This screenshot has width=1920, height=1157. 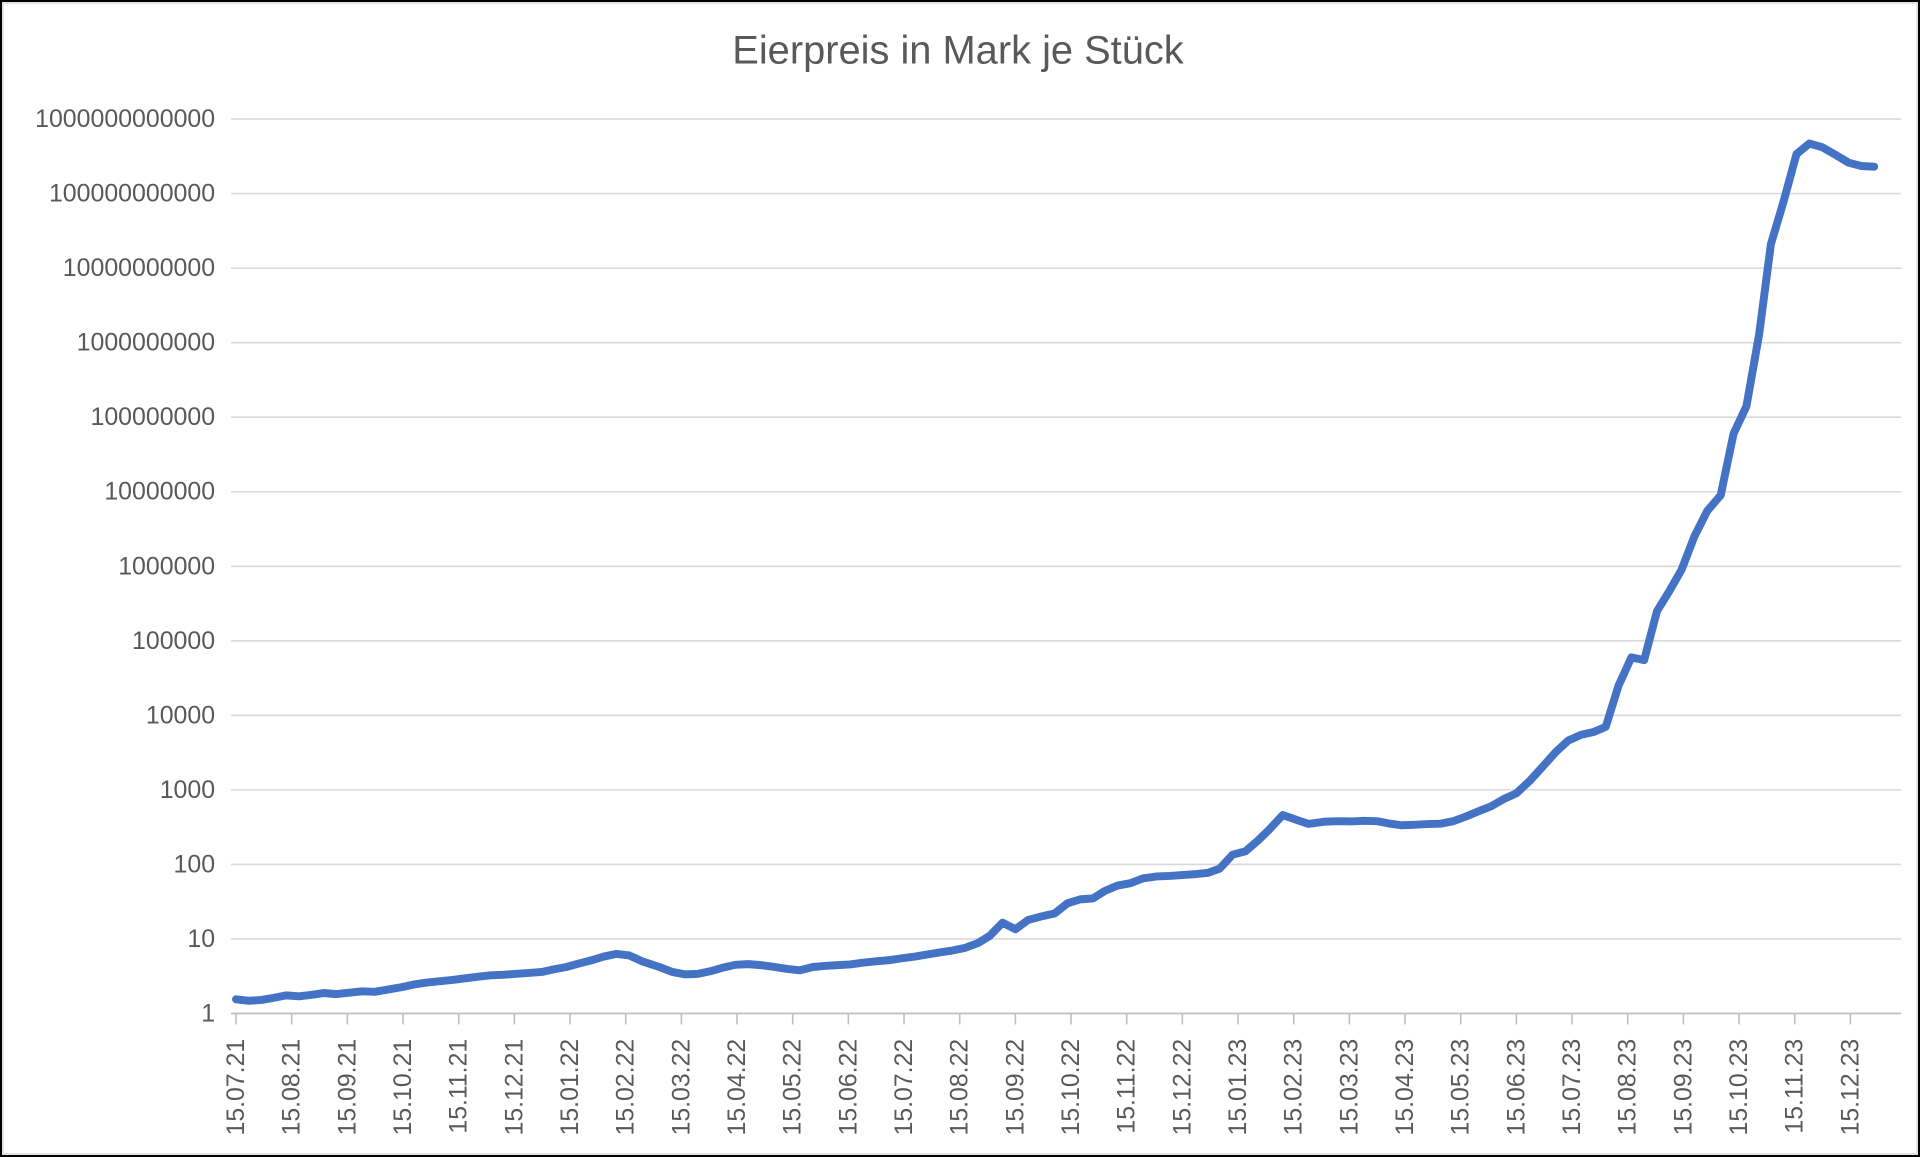 I want to click on x-tick-label: 15.09.21, so click(x=347, y=1087).